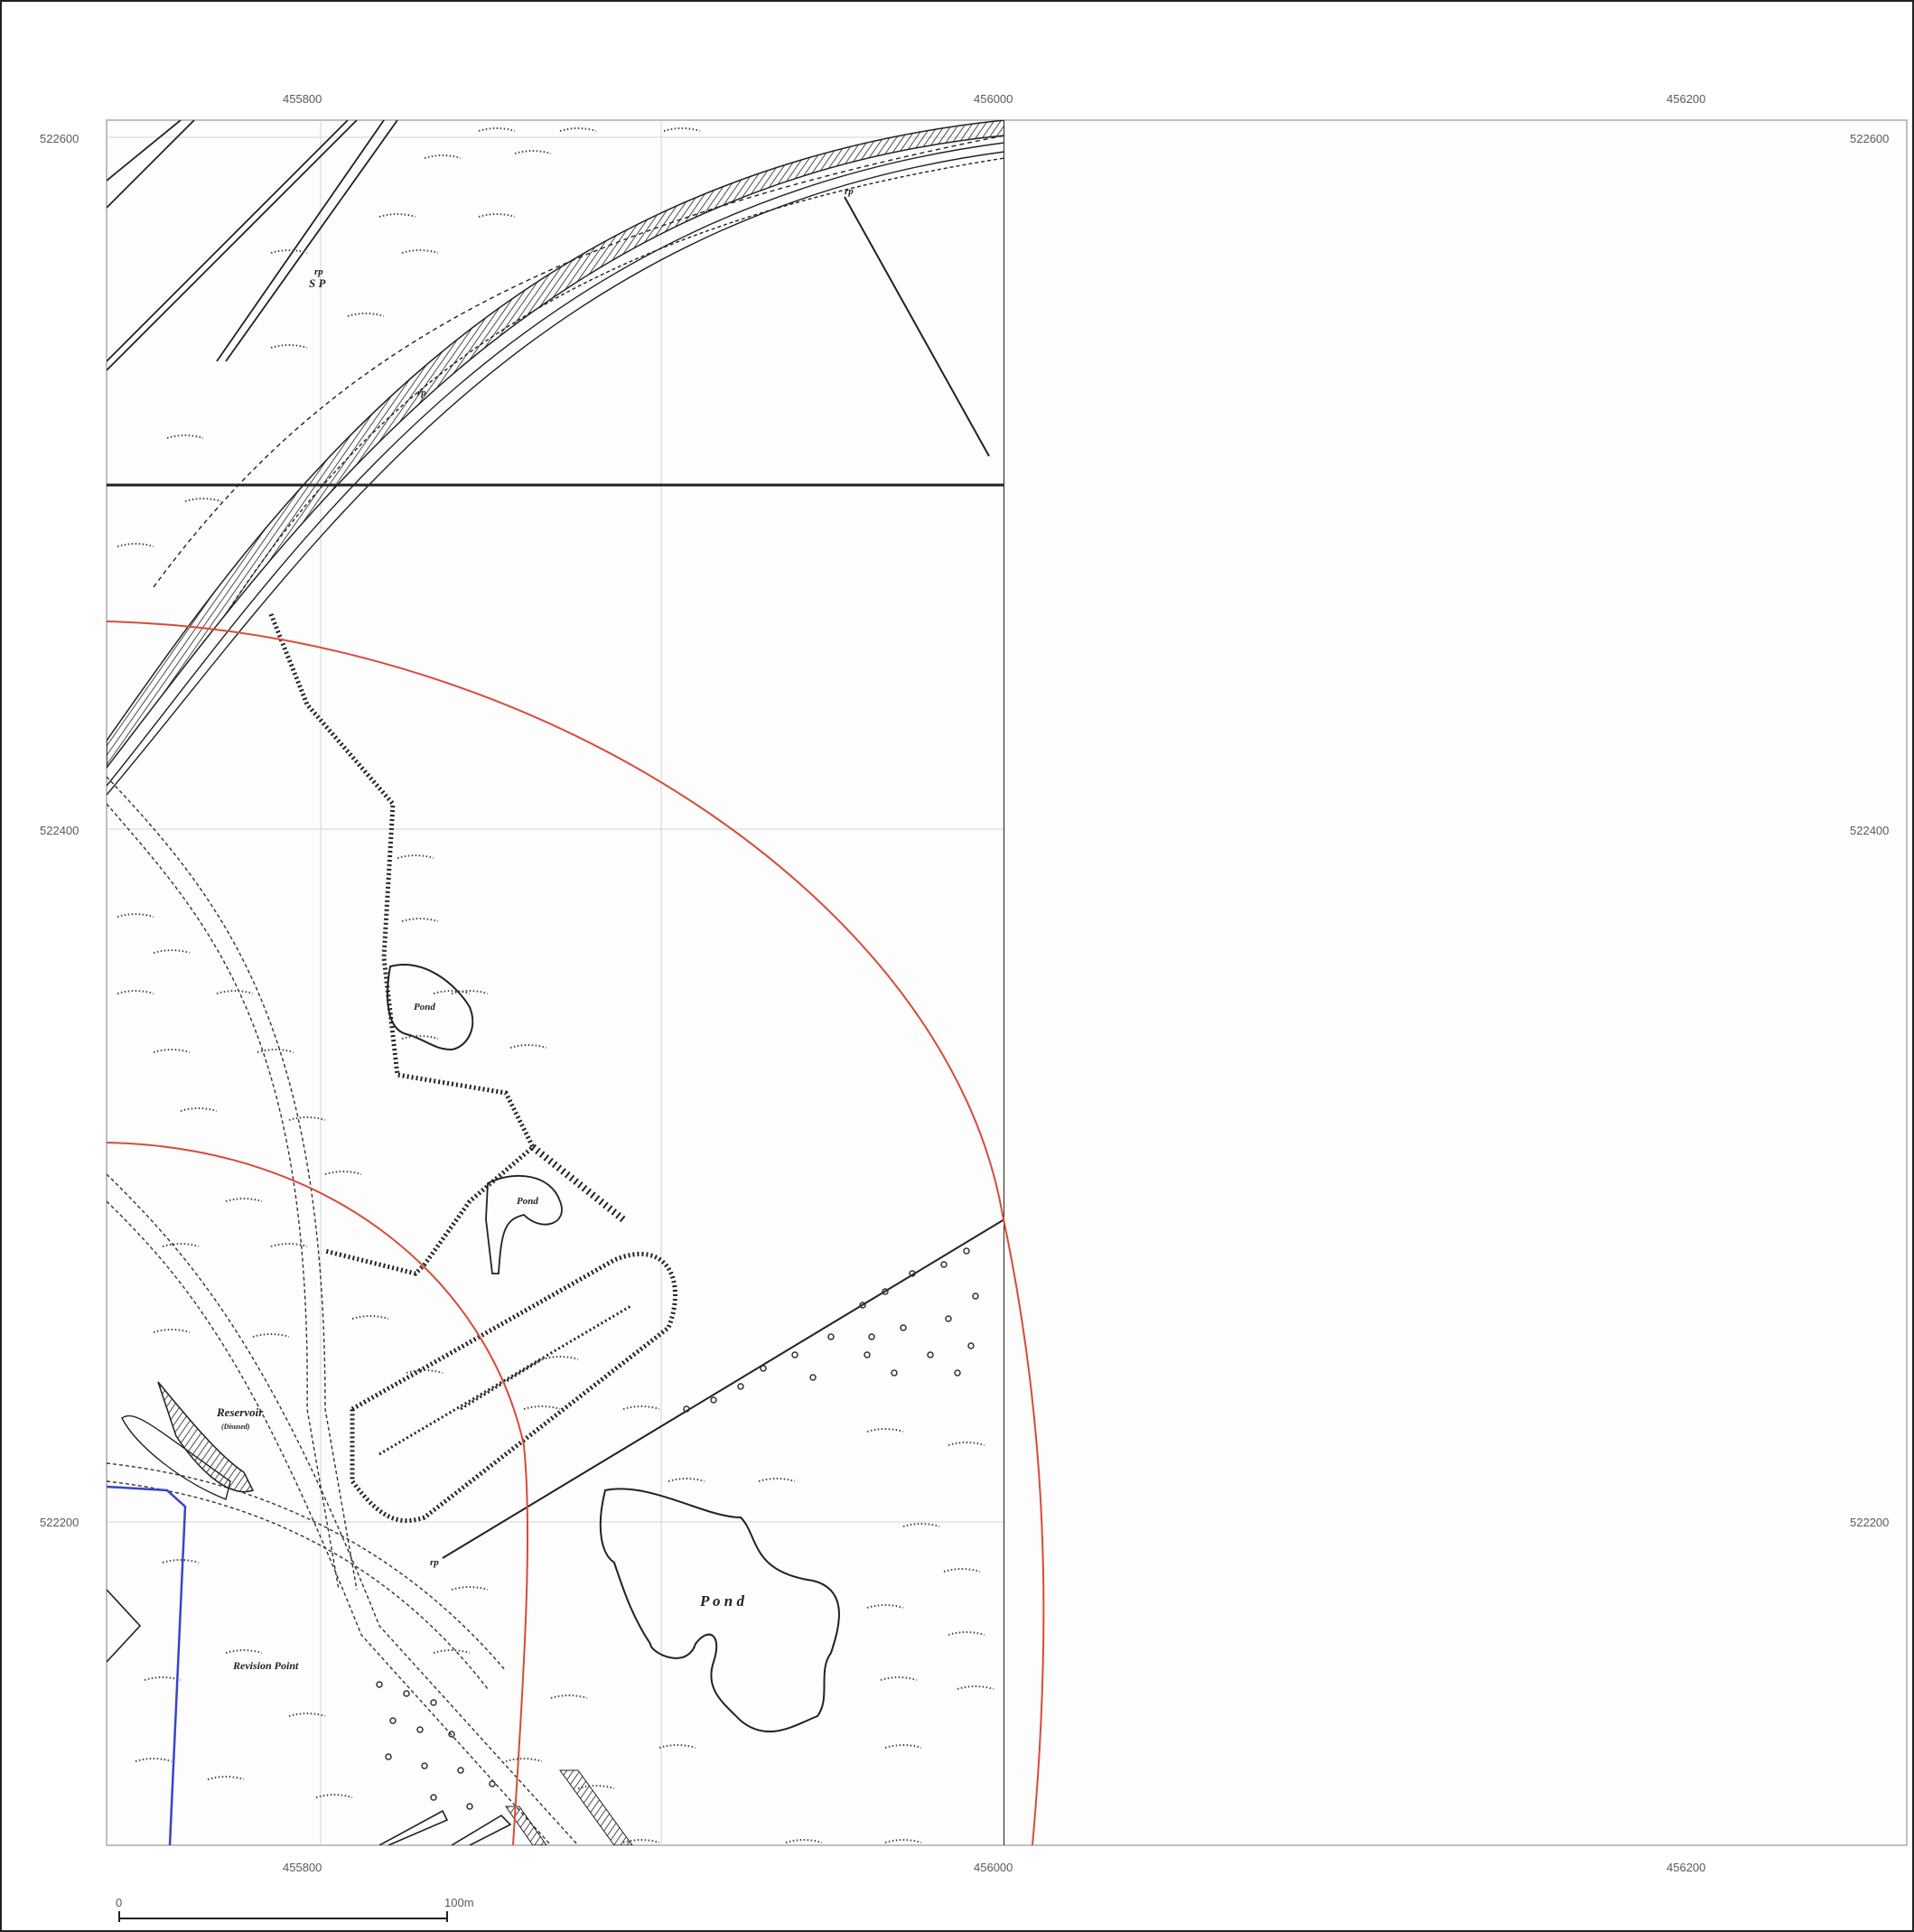 Image resolution: width=1914 pixels, height=1932 pixels. I want to click on bank-hatch-bottom, so click(596, 1807).